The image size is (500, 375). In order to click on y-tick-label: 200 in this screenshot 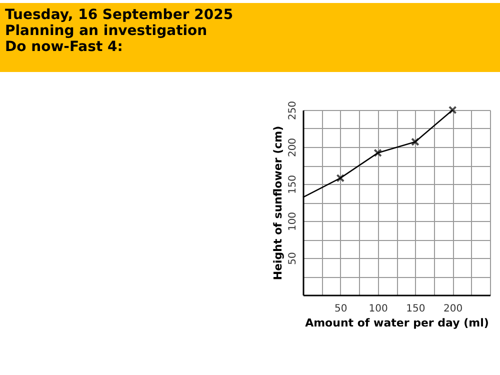, I will do `click(293, 148)`.